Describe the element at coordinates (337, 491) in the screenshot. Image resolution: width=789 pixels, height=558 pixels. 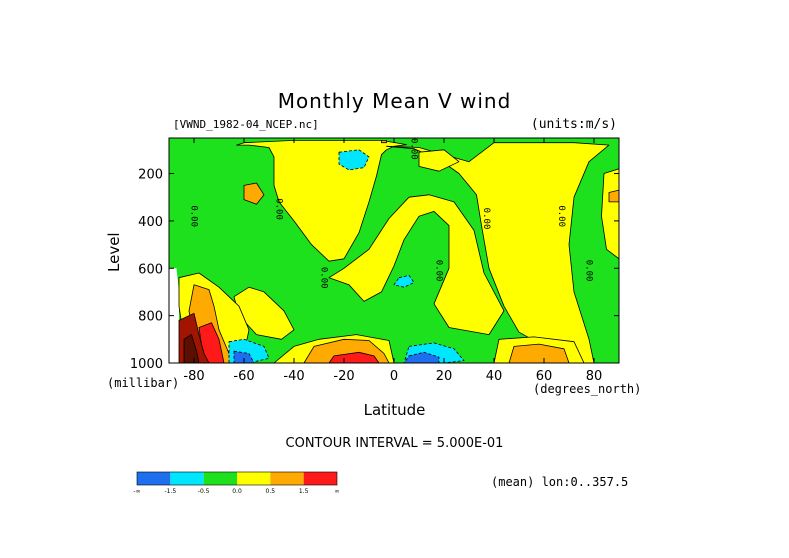
I see `legend-boundary-label: ∞` at that location.